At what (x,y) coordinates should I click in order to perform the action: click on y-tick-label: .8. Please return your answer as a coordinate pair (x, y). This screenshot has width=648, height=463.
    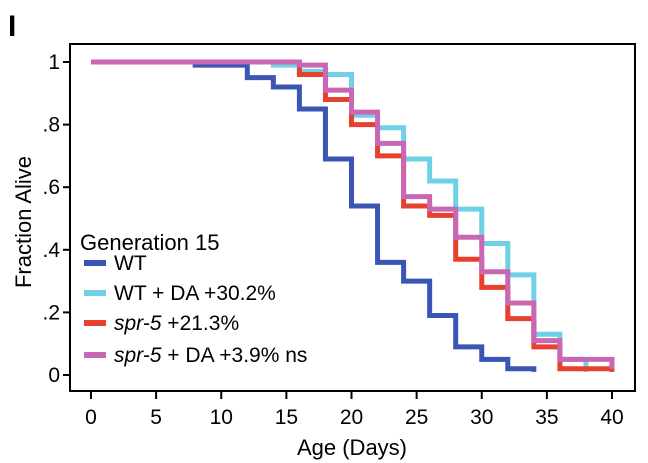
    Looking at the image, I should click on (51, 125).